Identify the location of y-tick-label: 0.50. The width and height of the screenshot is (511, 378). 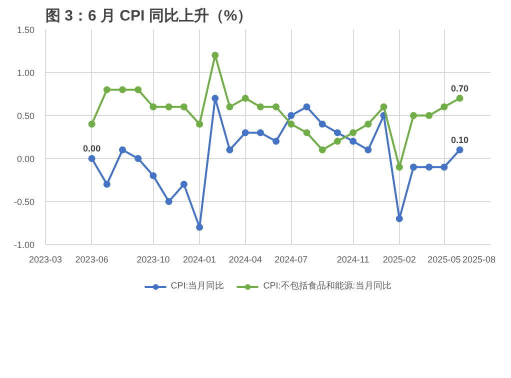
(25, 116).